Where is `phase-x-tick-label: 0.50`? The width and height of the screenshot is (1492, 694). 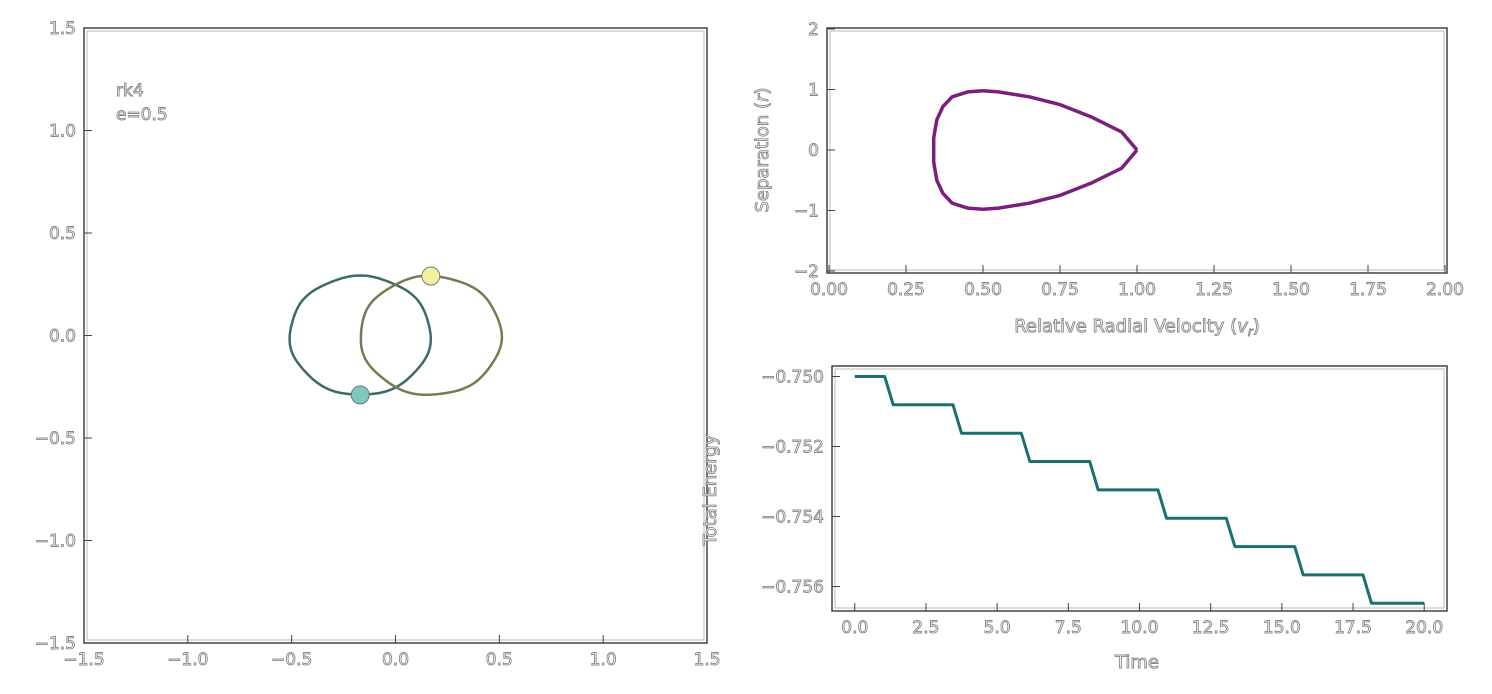 phase-x-tick-label: 0.50 is located at coordinates (983, 290).